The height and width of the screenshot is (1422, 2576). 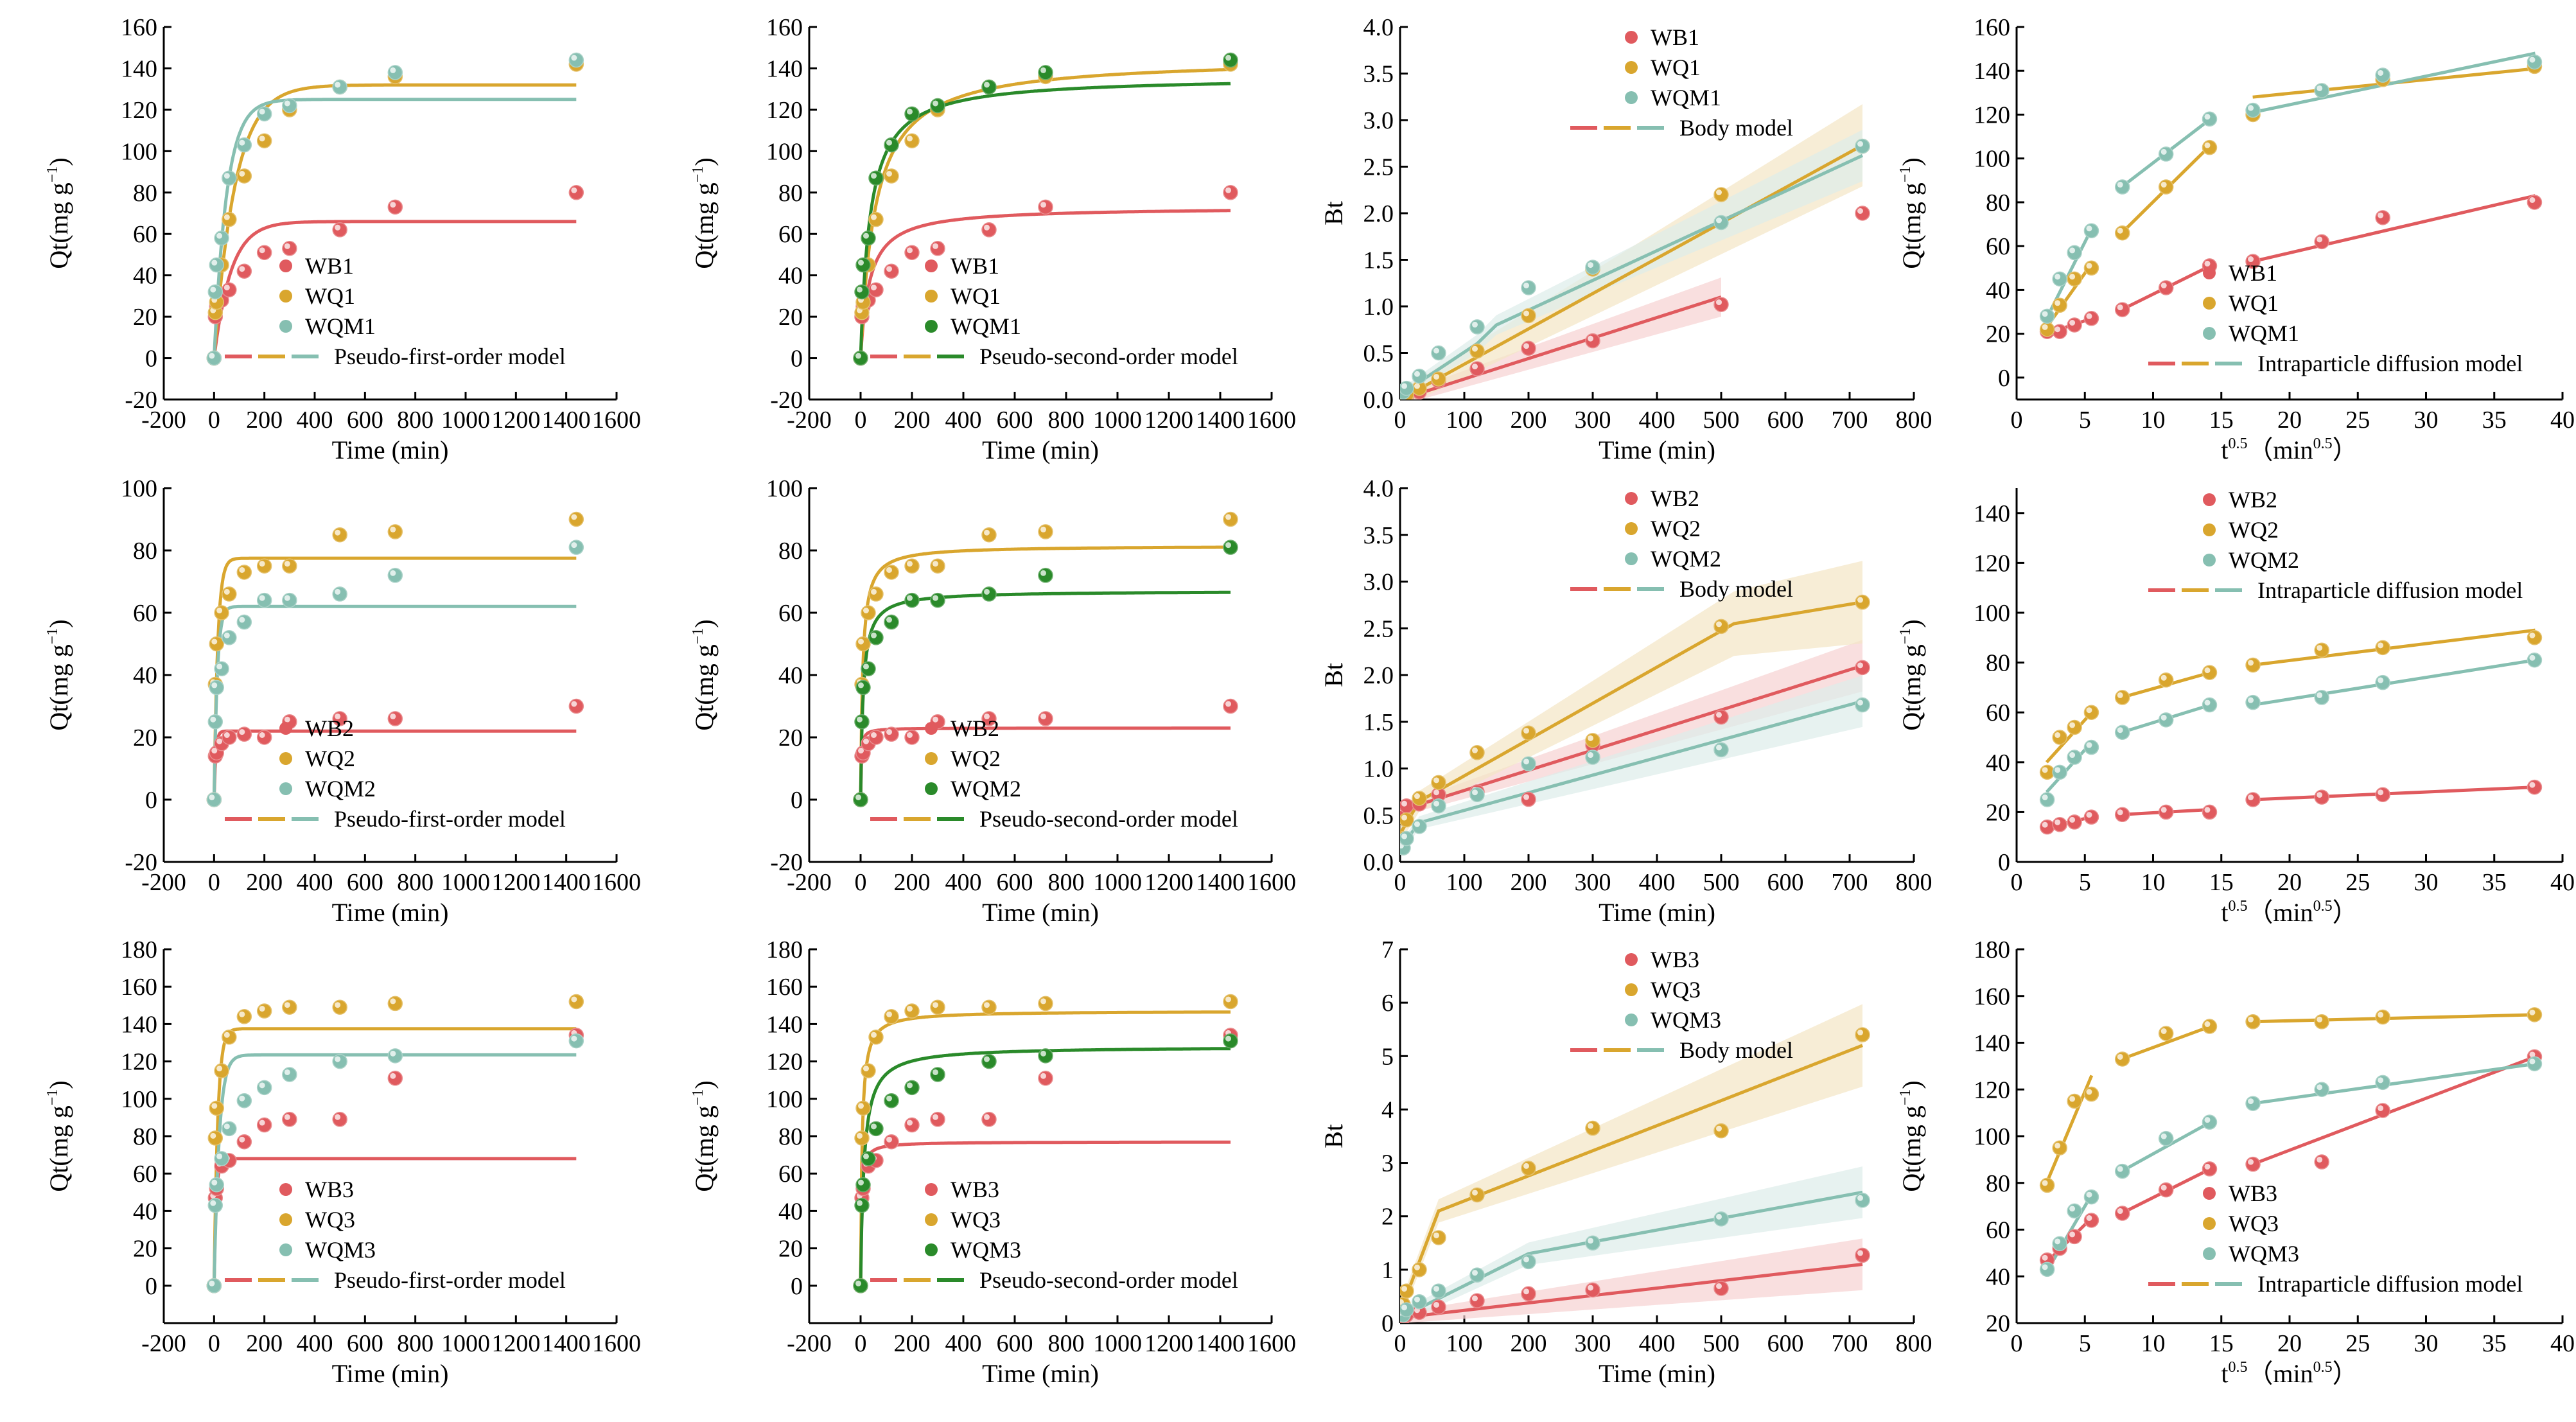 What do you see at coordinates (1045, 753) in the screenshot?
I see `series-WB2` at bounding box center [1045, 753].